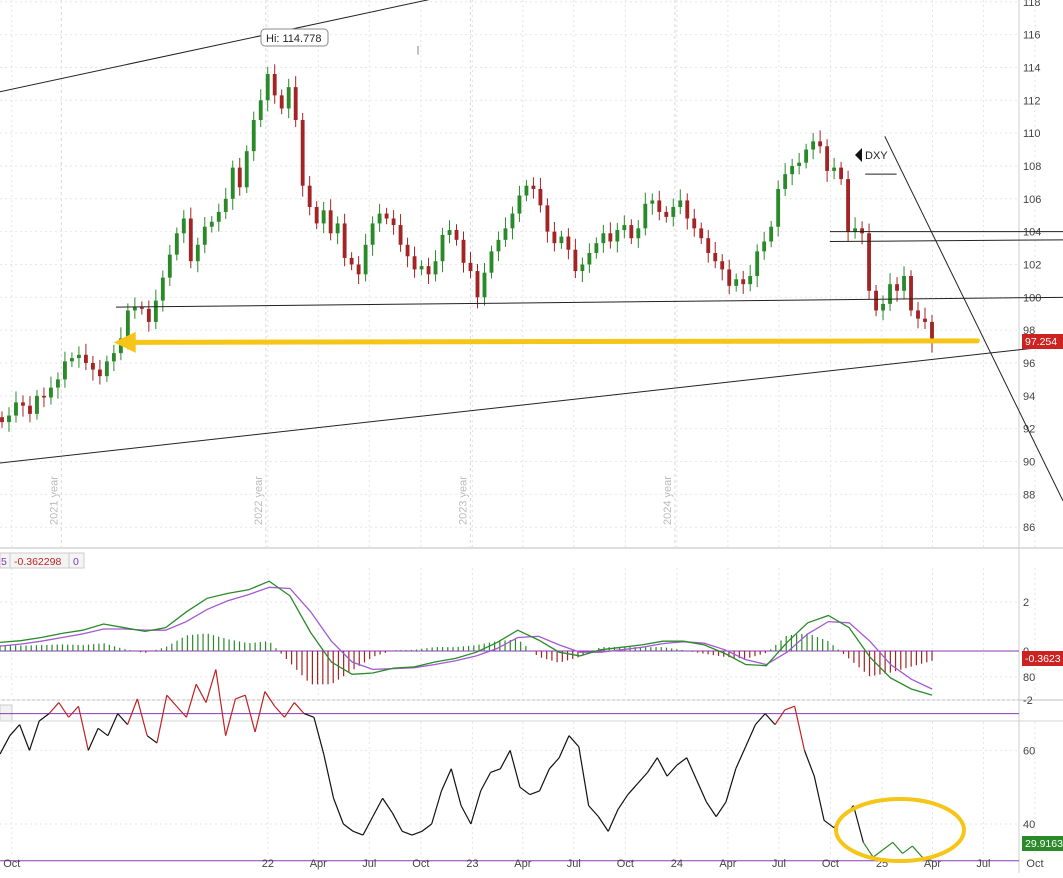 This screenshot has height=878, width=1063. Describe the element at coordinates (983, 864) in the screenshot. I see `x-axis-label: Jul` at that location.